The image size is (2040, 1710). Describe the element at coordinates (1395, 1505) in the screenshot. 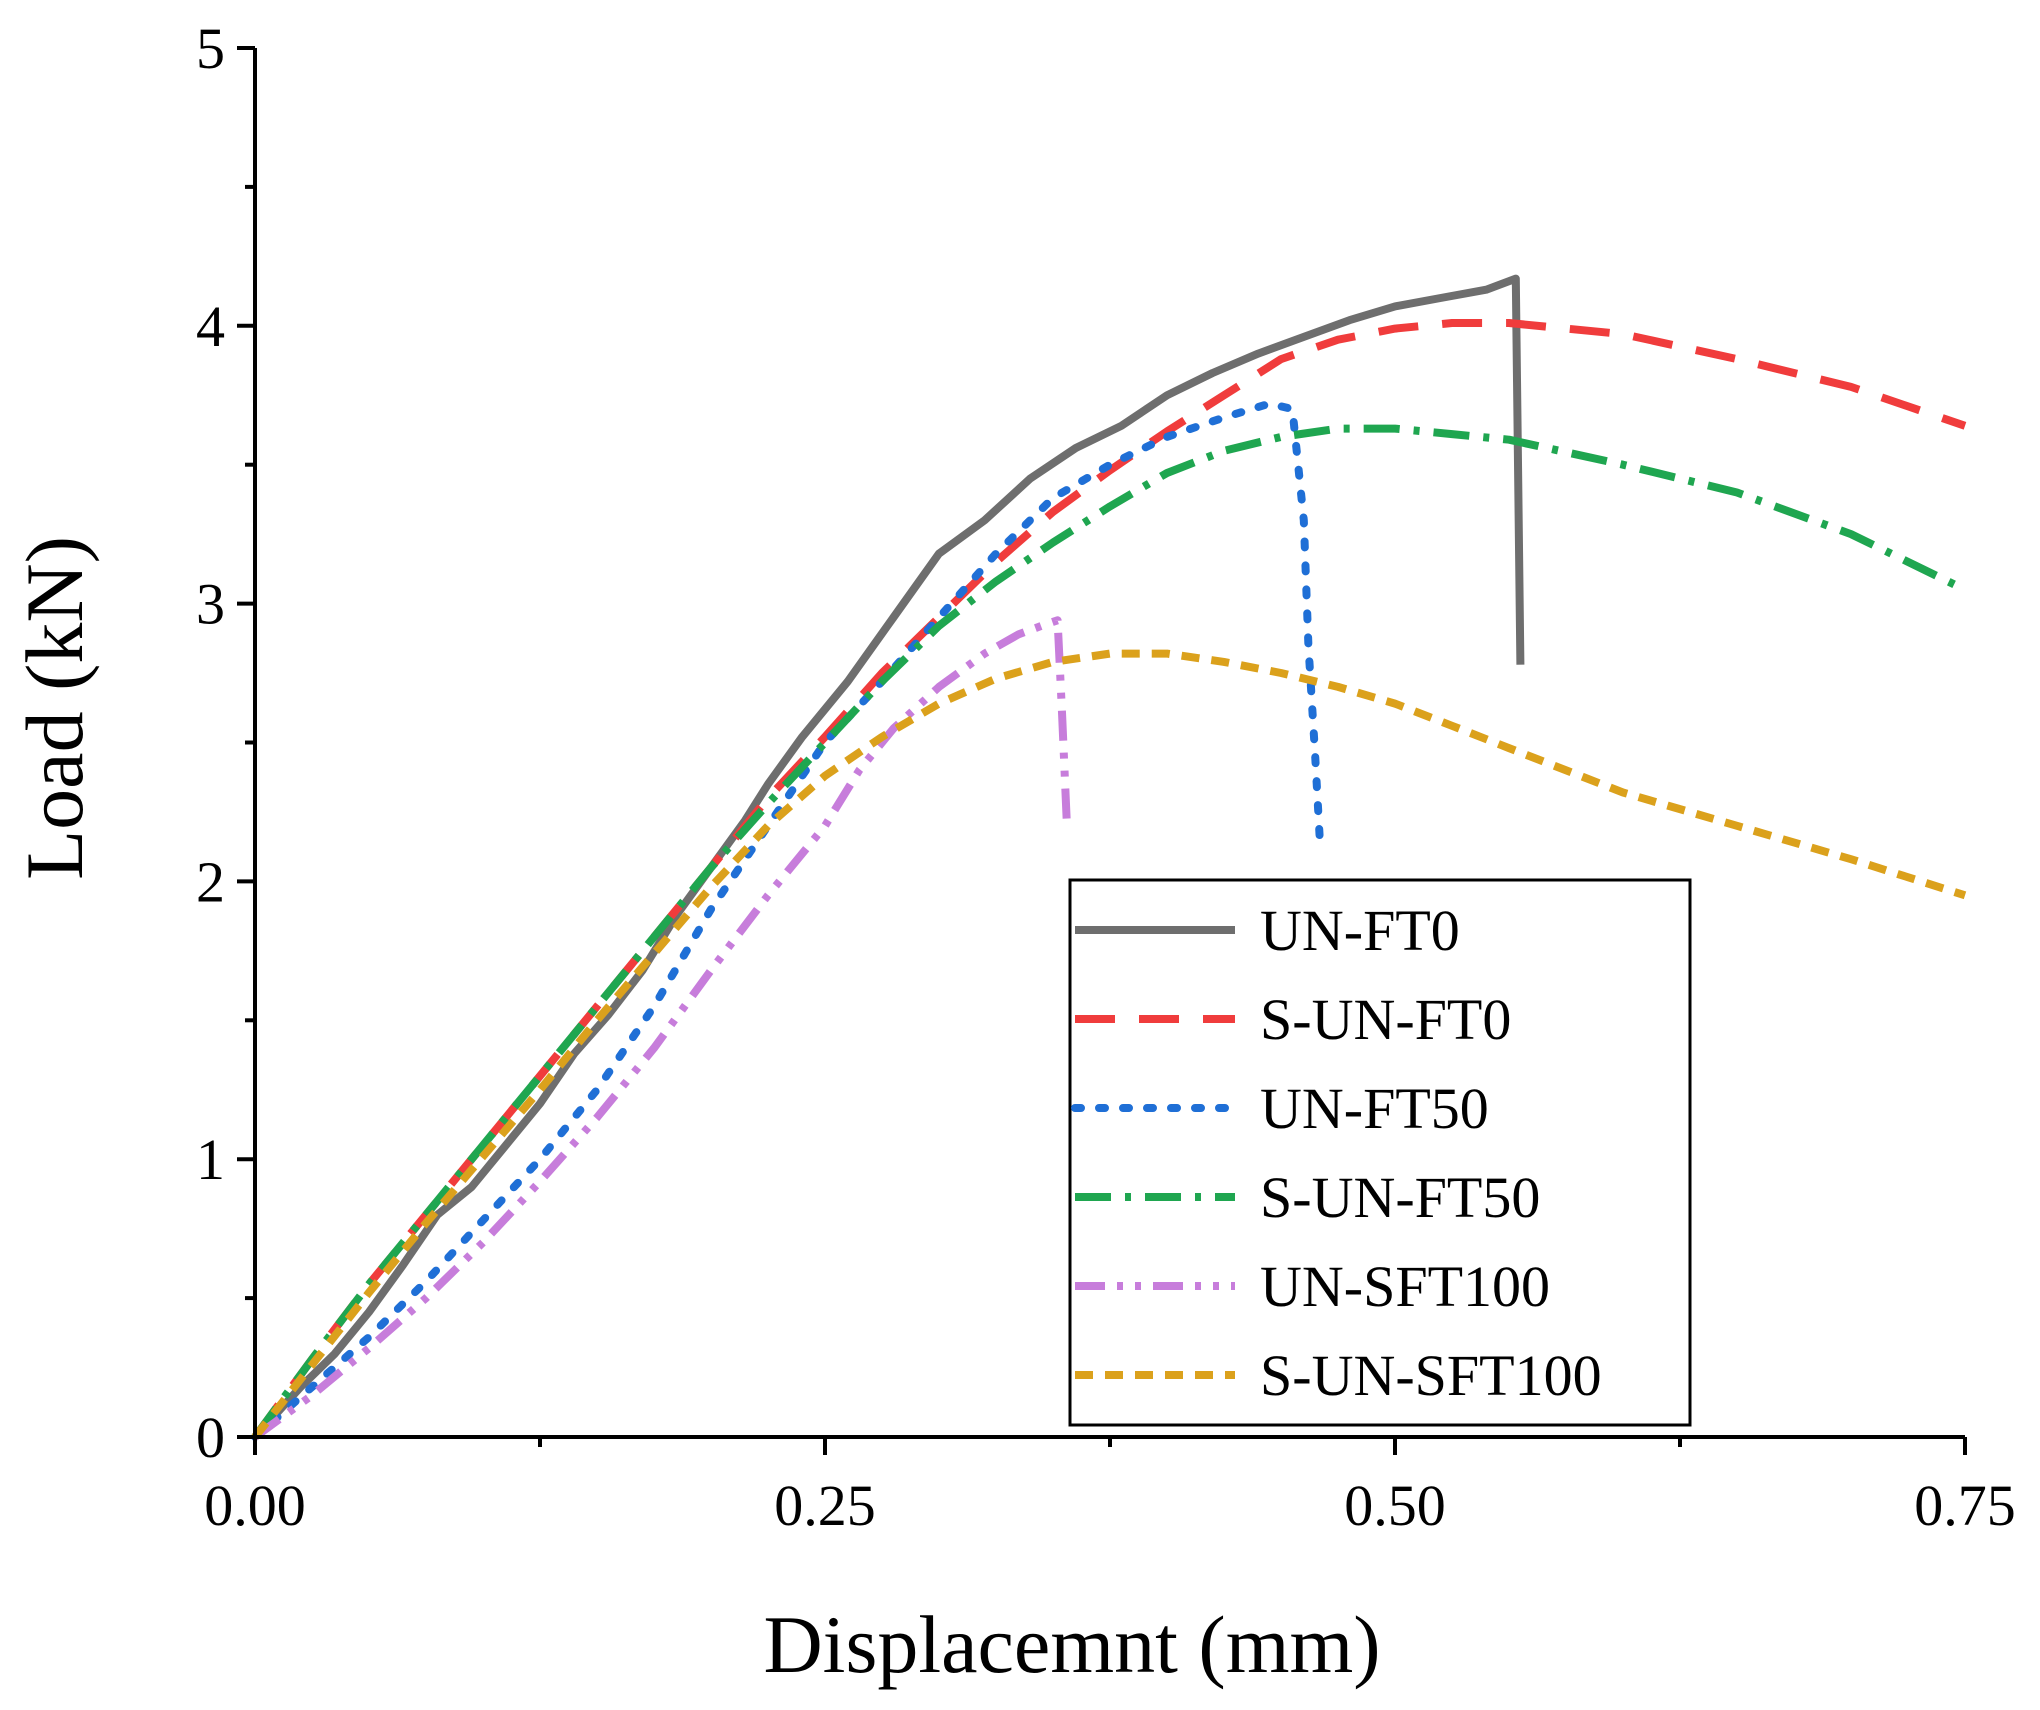

I see `x-tick-label: 0.50` at that location.